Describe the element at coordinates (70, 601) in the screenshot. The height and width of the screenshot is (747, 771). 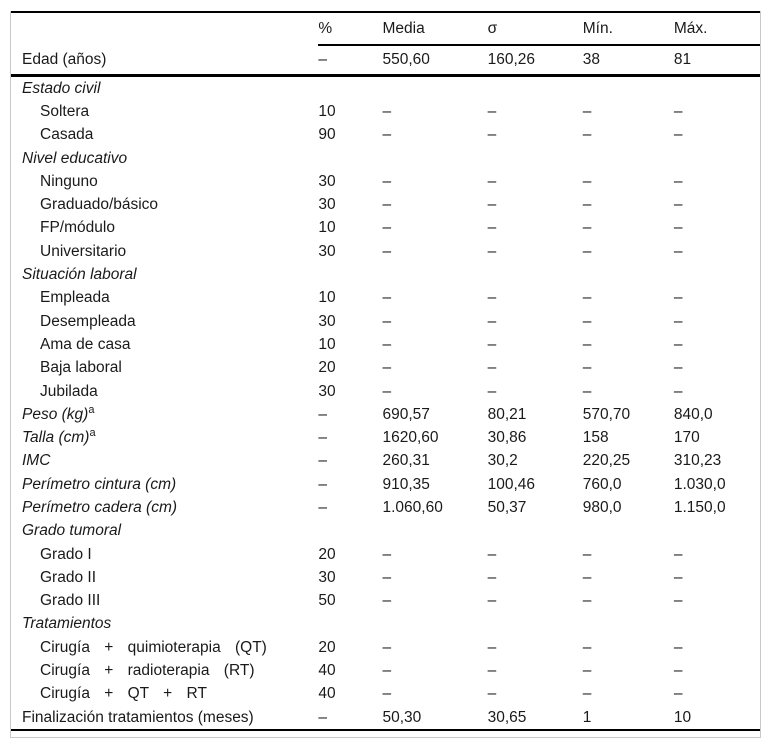
I see `row-label-text: Grado III` at that location.